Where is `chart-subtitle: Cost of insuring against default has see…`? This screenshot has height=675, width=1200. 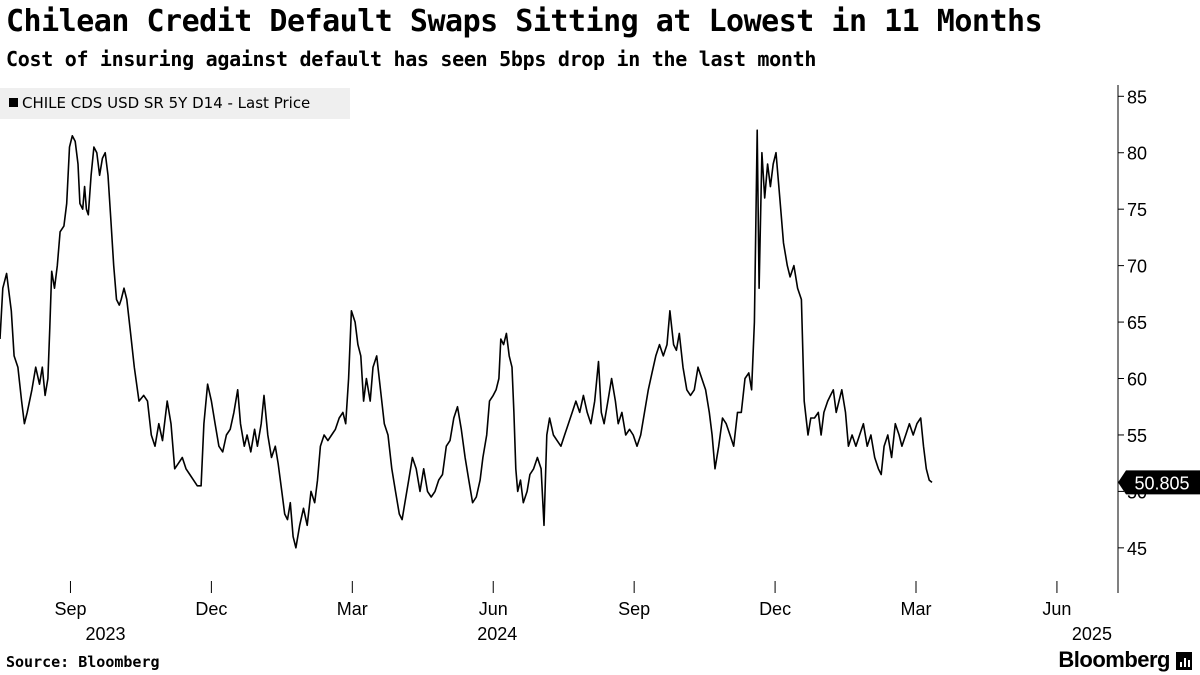 chart-subtitle: Cost of insuring against default has see… is located at coordinates (411, 59).